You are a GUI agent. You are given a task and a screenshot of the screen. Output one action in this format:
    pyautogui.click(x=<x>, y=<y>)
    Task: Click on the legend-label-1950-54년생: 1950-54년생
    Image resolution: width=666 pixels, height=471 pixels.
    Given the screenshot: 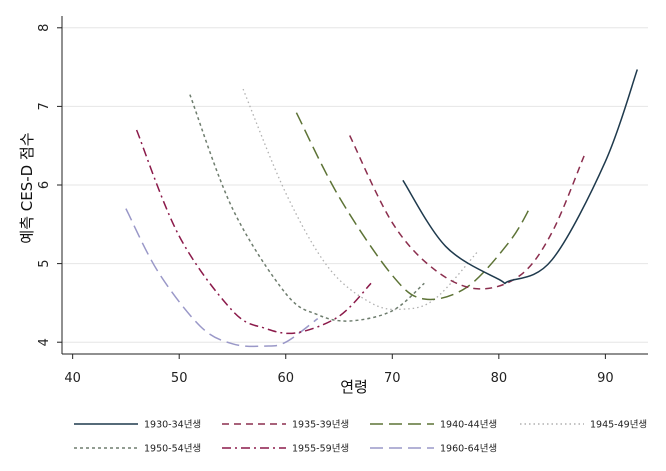 What is the action you would take?
    pyautogui.click(x=172, y=449)
    